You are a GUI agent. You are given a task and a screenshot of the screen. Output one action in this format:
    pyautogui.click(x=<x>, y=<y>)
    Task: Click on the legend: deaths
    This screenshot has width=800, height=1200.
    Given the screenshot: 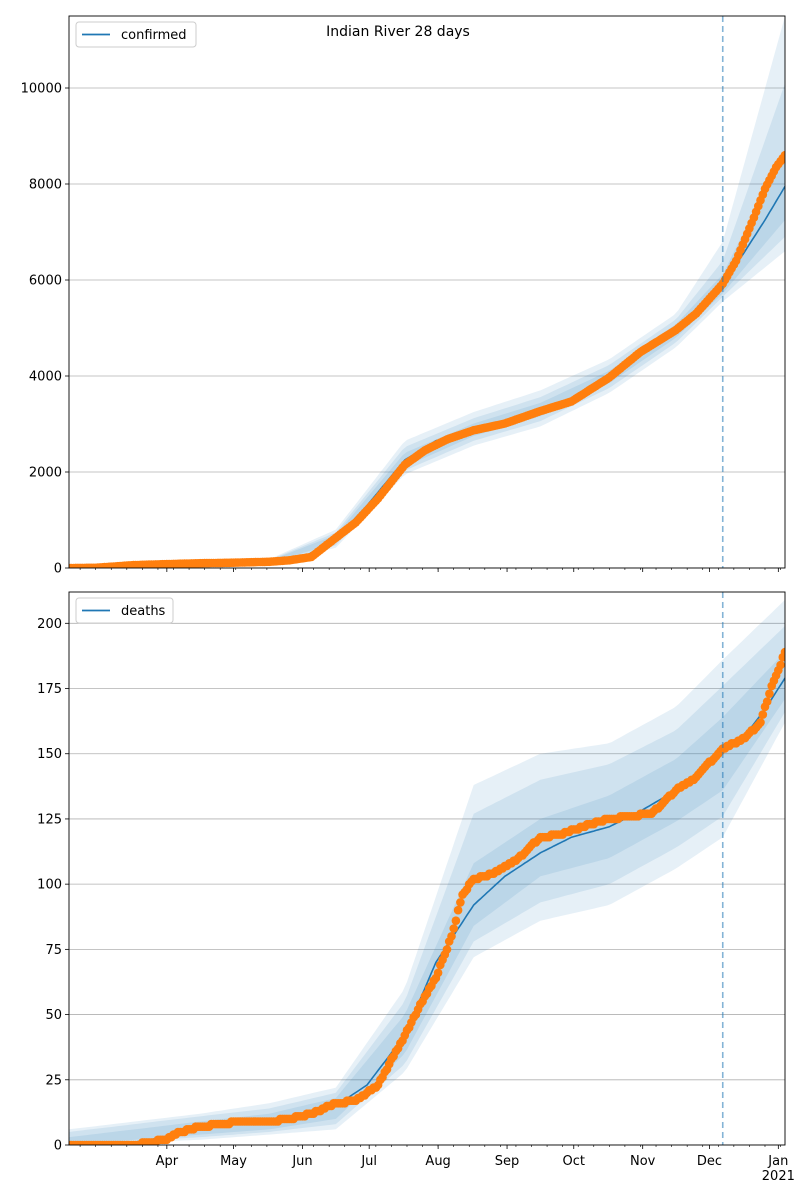 What is the action you would take?
    pyautogui.click(x=124, y=610)
    